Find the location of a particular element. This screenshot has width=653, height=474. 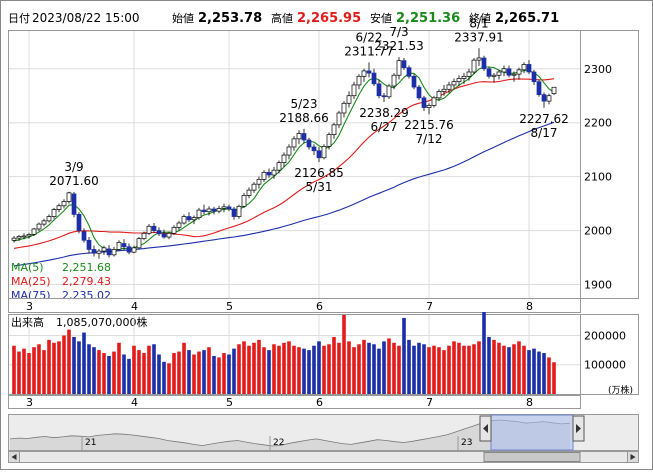

navigator-year-label: 22 is located at coordinates (278, 443).